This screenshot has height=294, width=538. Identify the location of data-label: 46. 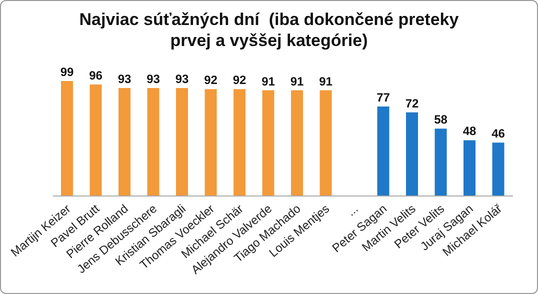
(499, 133).